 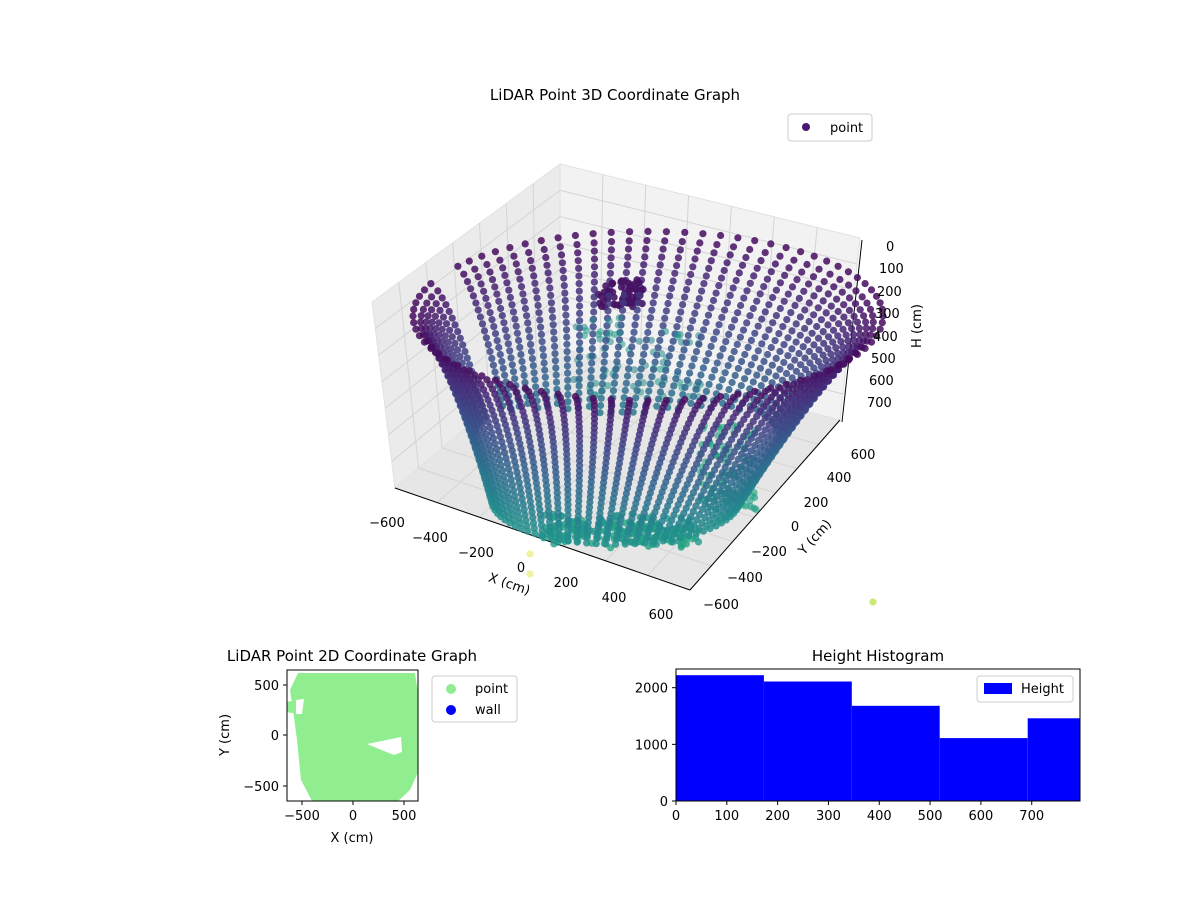 What do you see at coordinates (720, 738) in the screenshot?
I see `histogram-bar` at bounding box center [720, 738].